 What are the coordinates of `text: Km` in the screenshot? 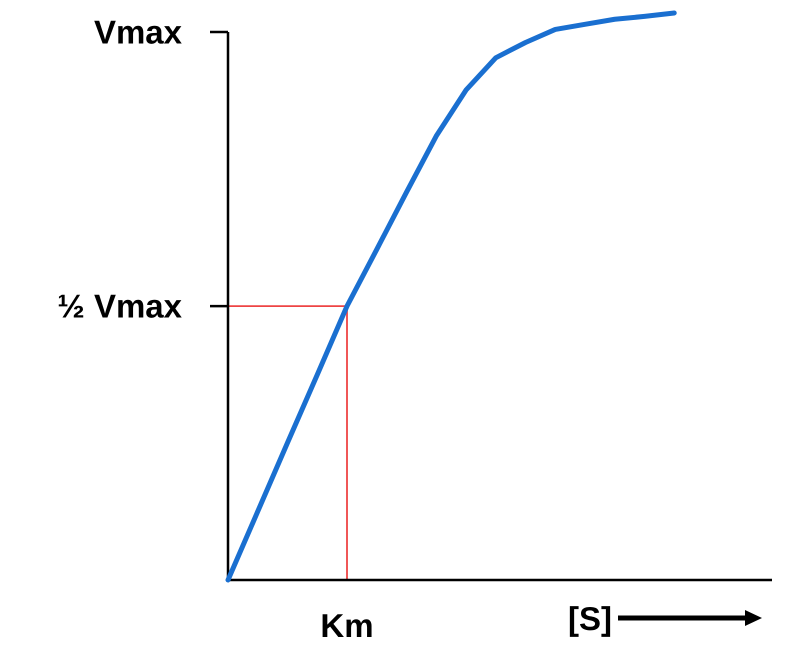 It's located at (347, 625).